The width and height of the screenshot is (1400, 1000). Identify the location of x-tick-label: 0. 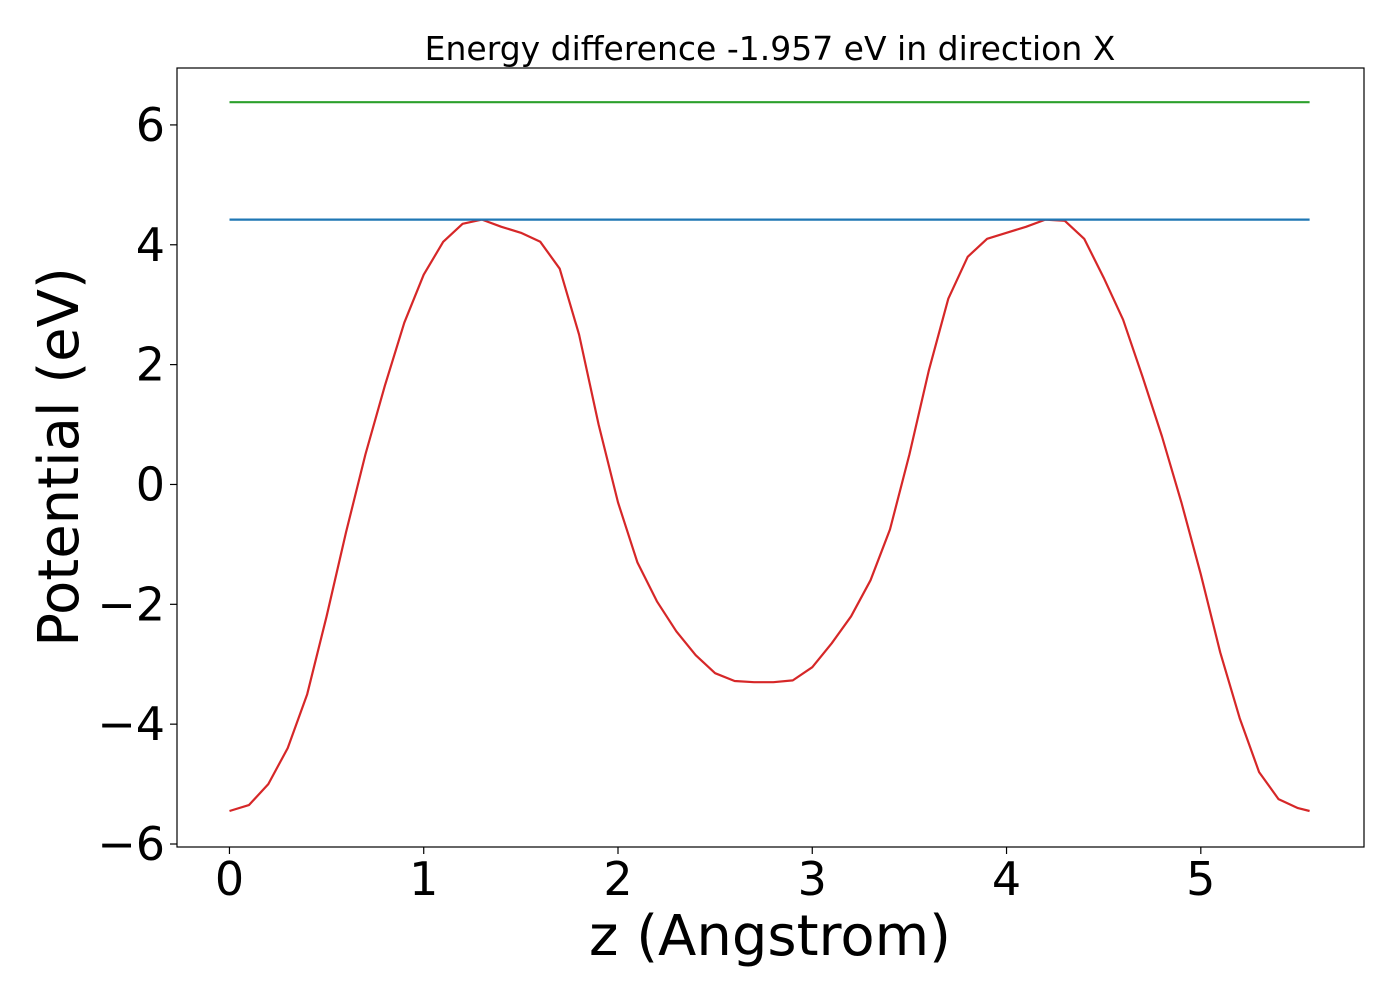
(229, 879).